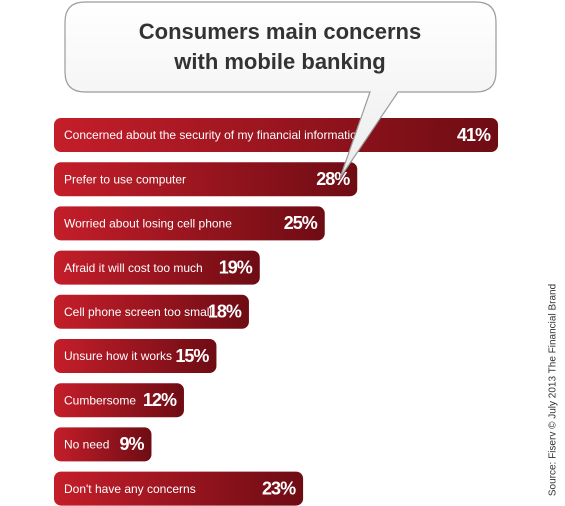 The height and width of the screenshot is (506, 565). I want to click on category-label: Afraid it will cost too much, so click(133, 268).